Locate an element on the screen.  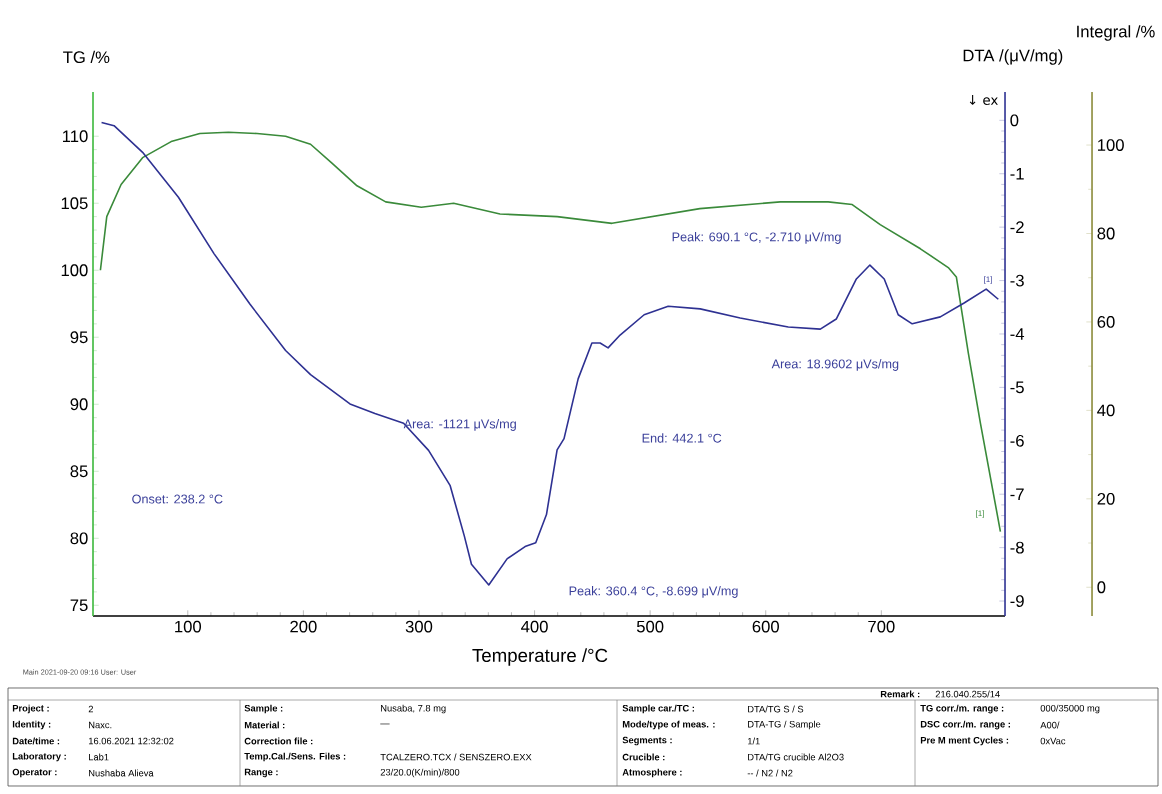
x-tick-label: 400 is located at coordinates (534, 626).